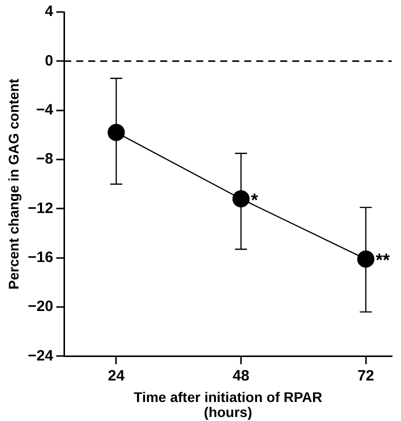 The image size is (401, 421). What do you see at coordinates (13, 184) in the screenshot?
I see `y-axis-title: Percent change in GAG content` at bounding box center [13, 184].